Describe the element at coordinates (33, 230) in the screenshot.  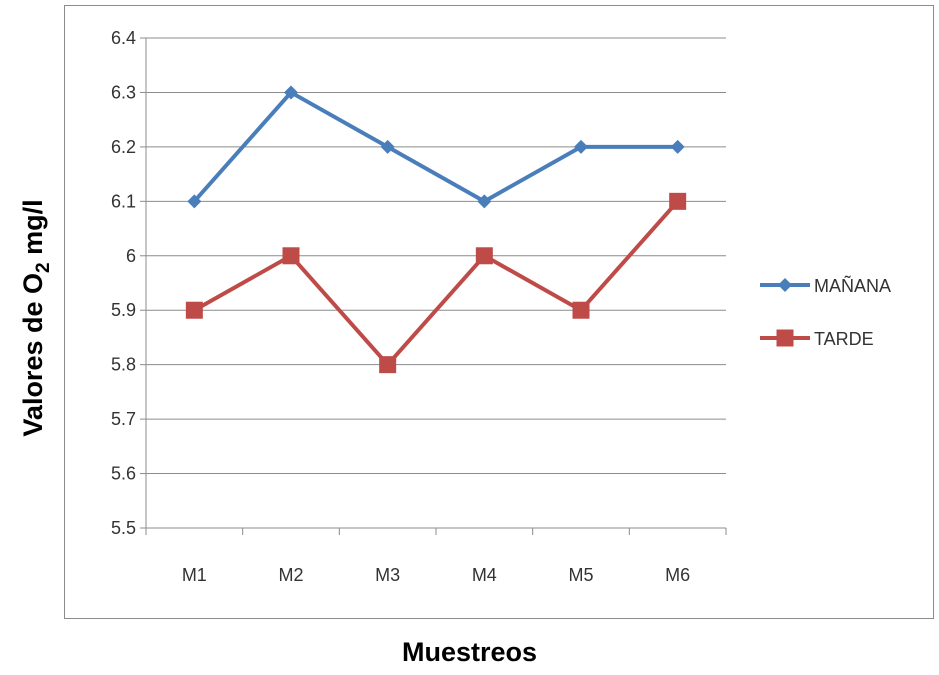
I see `y-axis-title-tail: mg/l` at that location.